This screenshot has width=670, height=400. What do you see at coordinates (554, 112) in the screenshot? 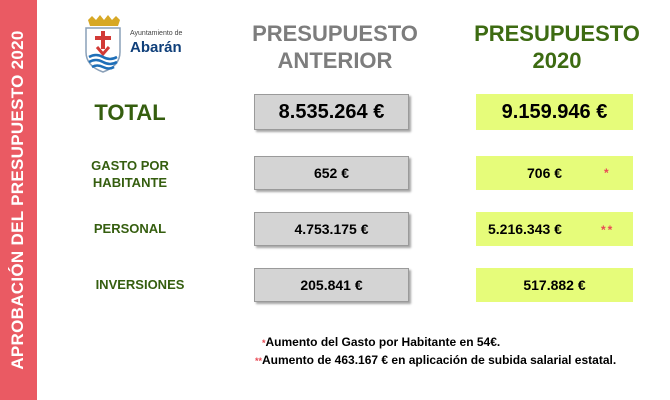
I see `total-current-value: 9.159.946 €` at bounding box center [554, 112].